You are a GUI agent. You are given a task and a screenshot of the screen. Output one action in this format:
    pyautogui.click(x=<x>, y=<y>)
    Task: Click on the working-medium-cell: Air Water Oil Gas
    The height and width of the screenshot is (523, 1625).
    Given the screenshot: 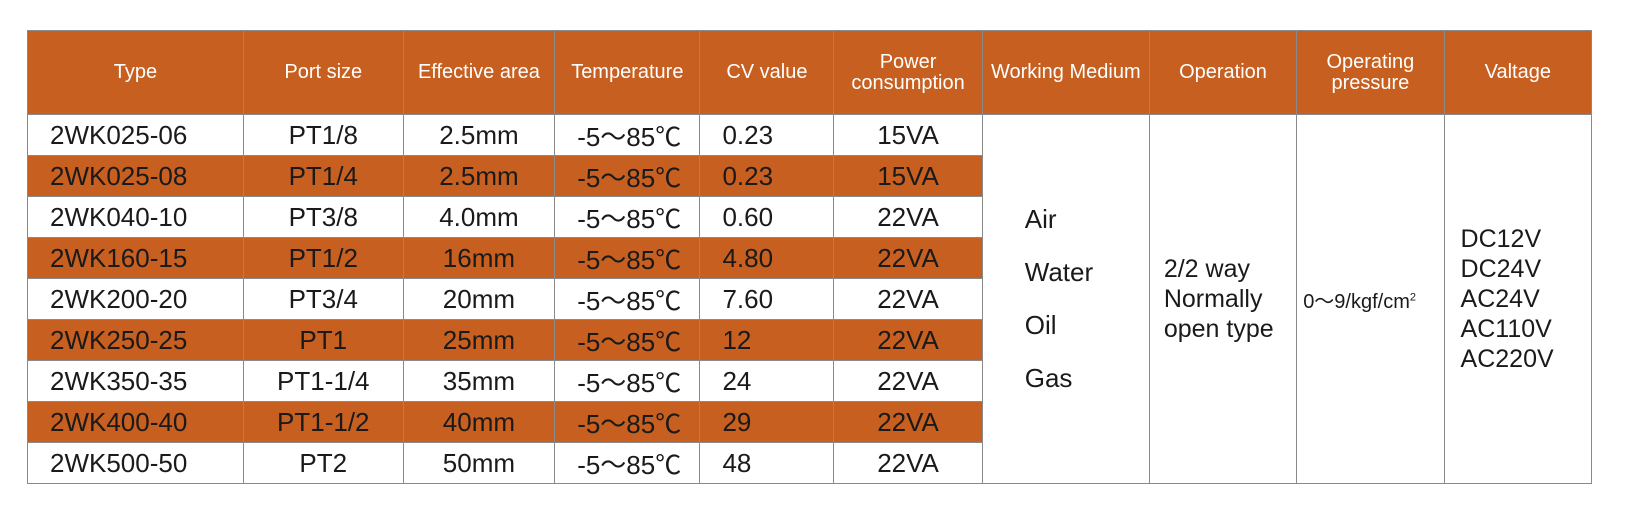 What is the action you would take?
    pyautogui.click(x=1065, y=299)
    